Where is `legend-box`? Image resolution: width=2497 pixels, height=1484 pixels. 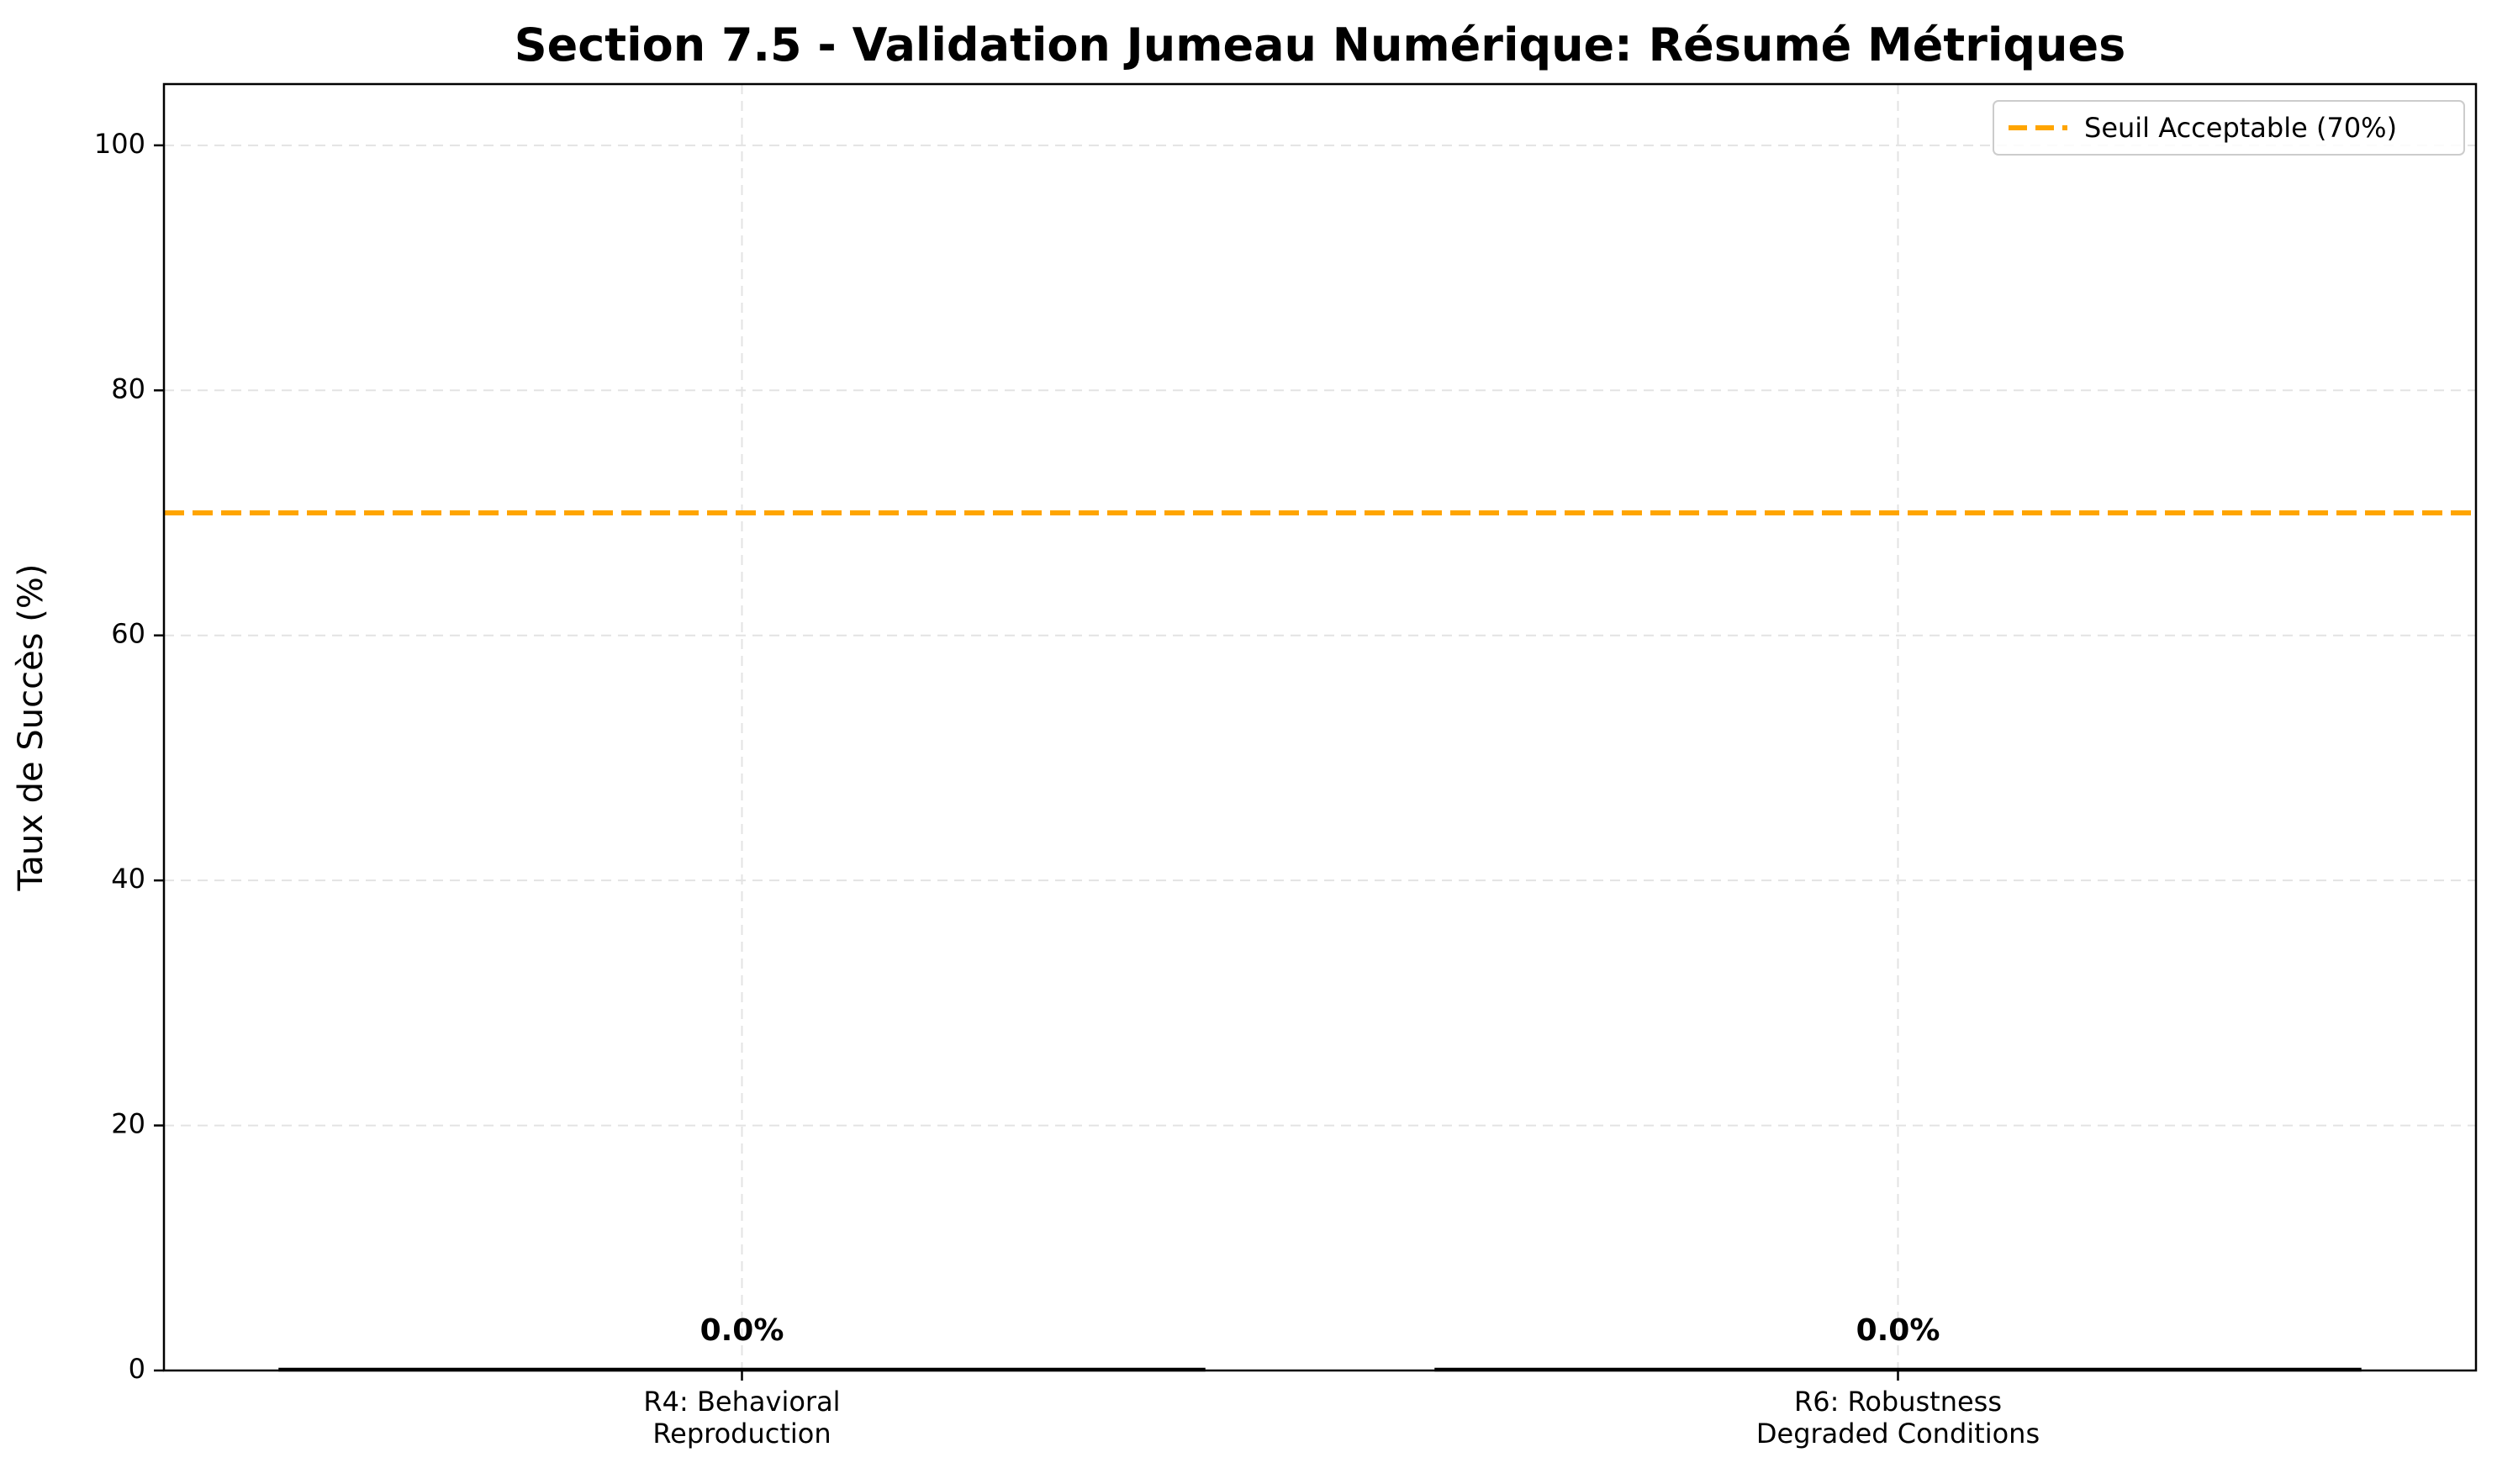 legend-box is located at coordinates (2229, 128).